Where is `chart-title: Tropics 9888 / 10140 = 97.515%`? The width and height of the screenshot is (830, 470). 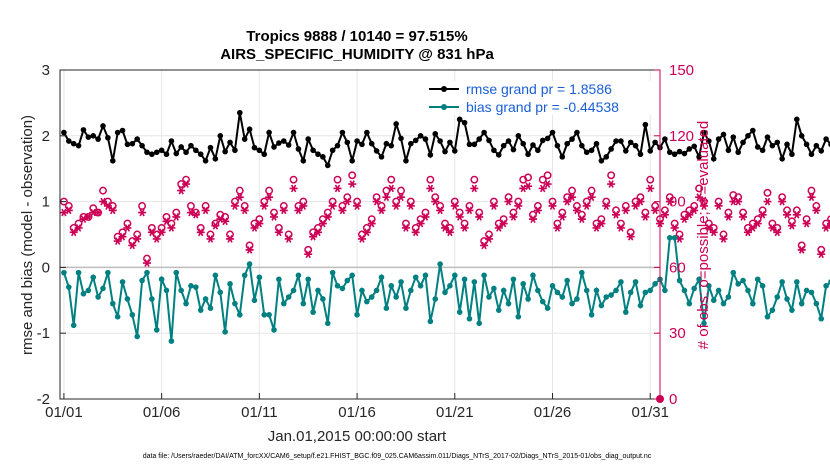 chart-title: Tropics 9888 / 10140 = 97.515% is located at coordinates (356, 36).